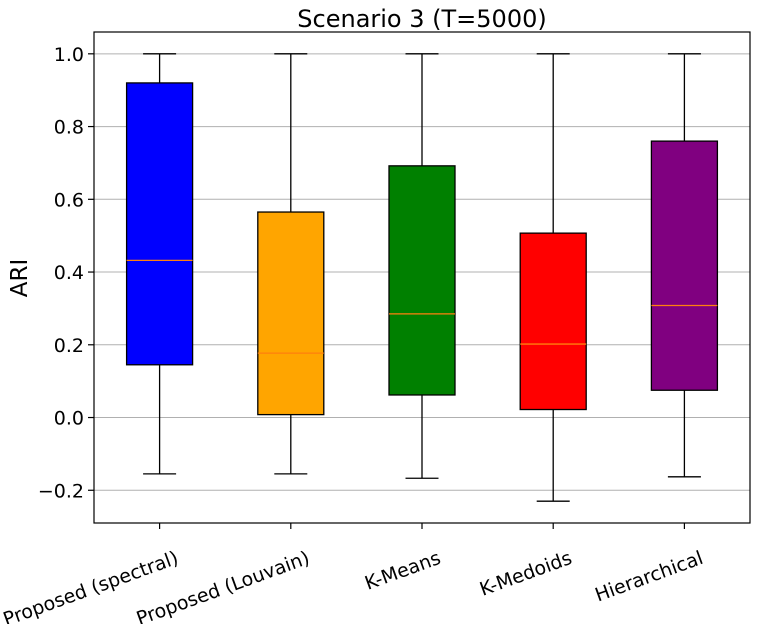  I want to click on y-axis-label: ARI, so click(20, 278).